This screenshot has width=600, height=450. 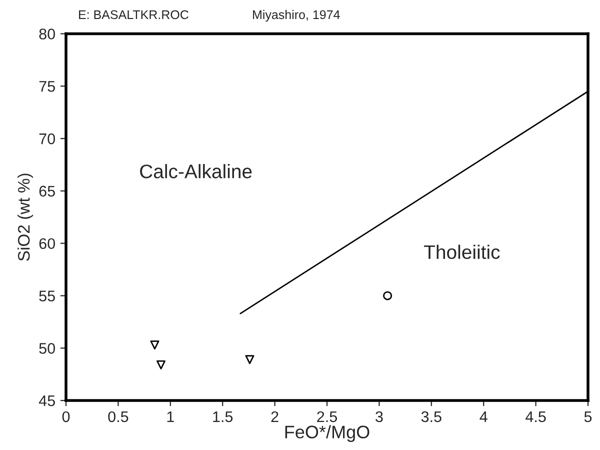 I want to click on y-tick-label: 55, so click(x=47, y=296).